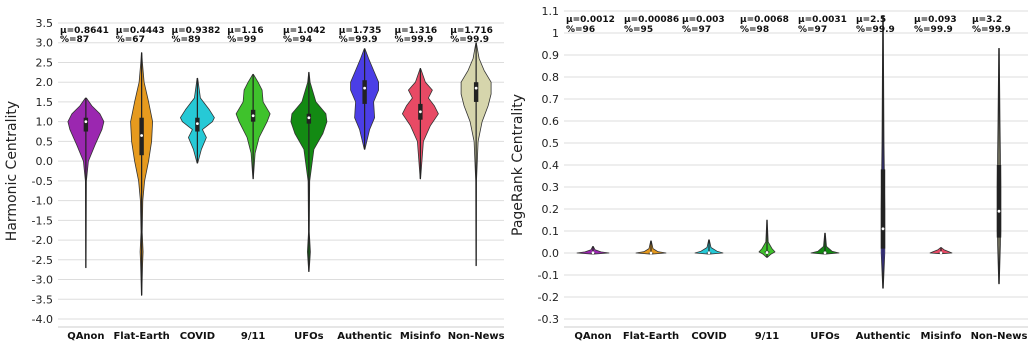 The height and width of the screenshot is (348, 1030). I want to click on x-tick-label: 9/11, so click(767, 336).